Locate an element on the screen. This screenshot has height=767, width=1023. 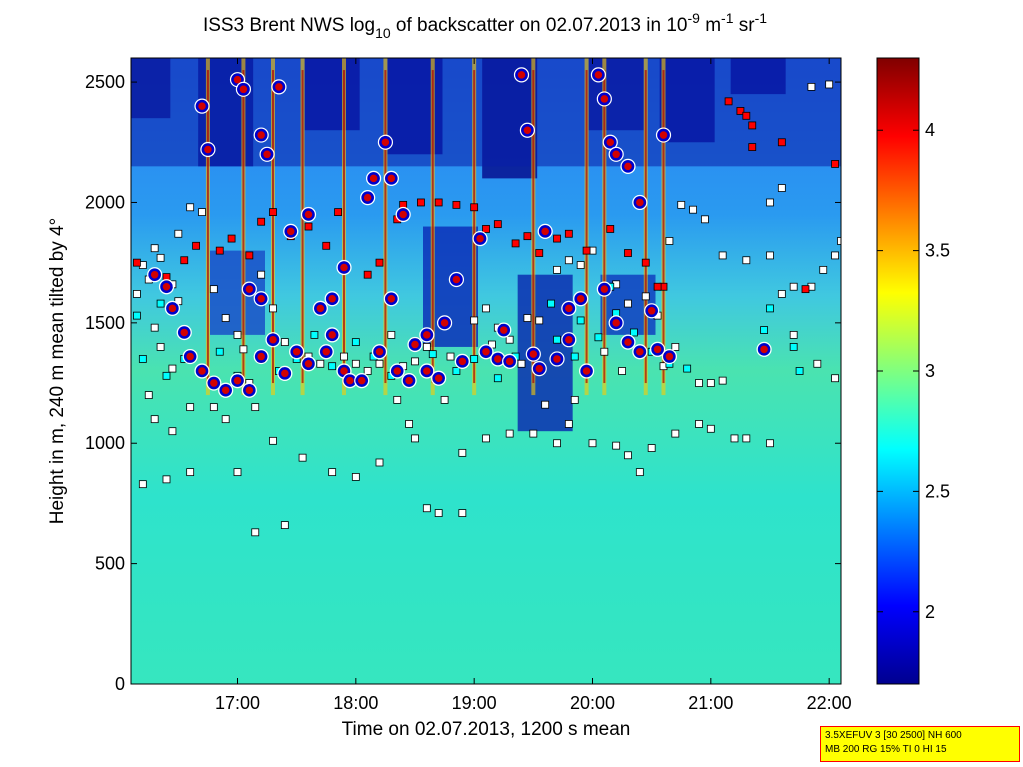
colorbar-tick-label: 2.5 is located at coordinates (937, 491).